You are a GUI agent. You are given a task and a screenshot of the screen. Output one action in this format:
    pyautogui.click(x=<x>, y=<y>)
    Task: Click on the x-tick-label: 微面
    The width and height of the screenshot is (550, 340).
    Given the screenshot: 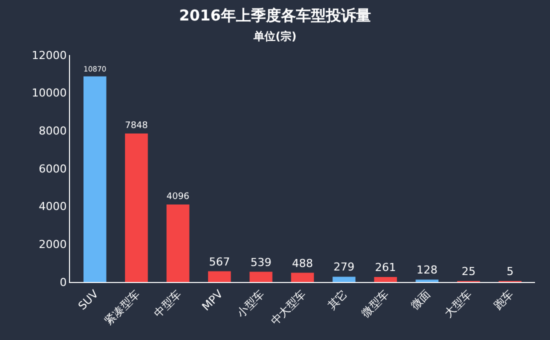 What is the action you would take?
    pyautogui.click(x=421, y=300)
    